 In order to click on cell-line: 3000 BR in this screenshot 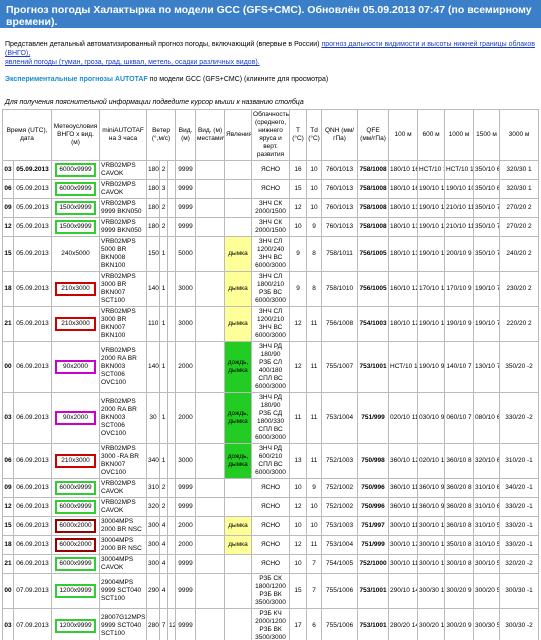, I will do `click(114, 284)`.